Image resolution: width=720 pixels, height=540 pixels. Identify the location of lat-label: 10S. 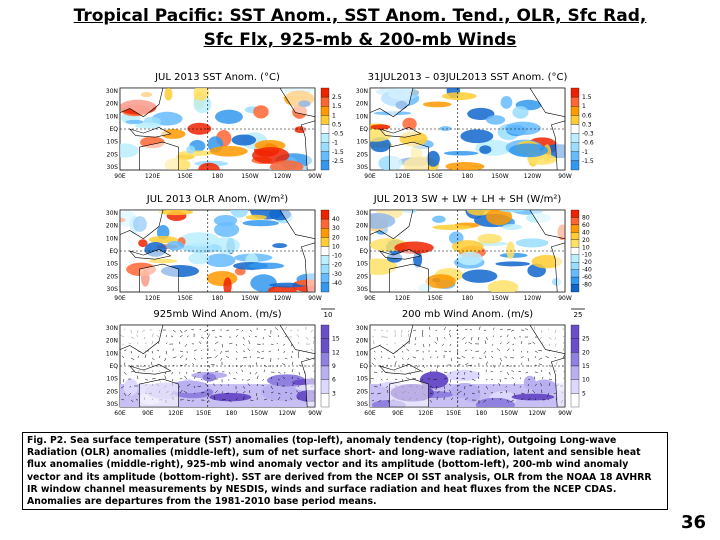
(113, 264).